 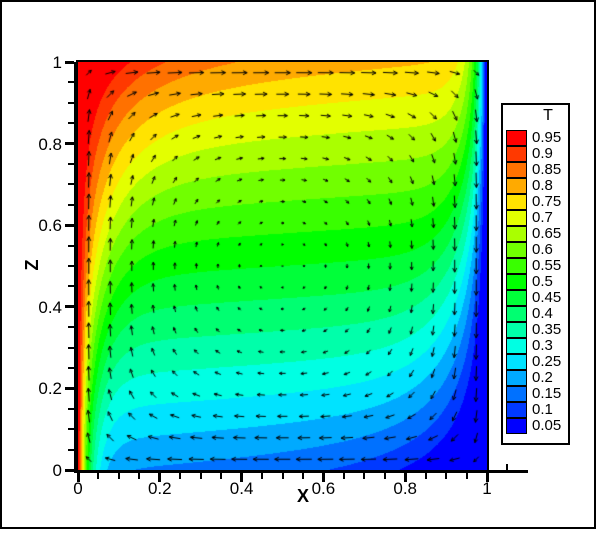 What do you see at coordinates (78, 488) in the screenshot?
I see `x-tick-label: 0` at bounding box center [78, 488].